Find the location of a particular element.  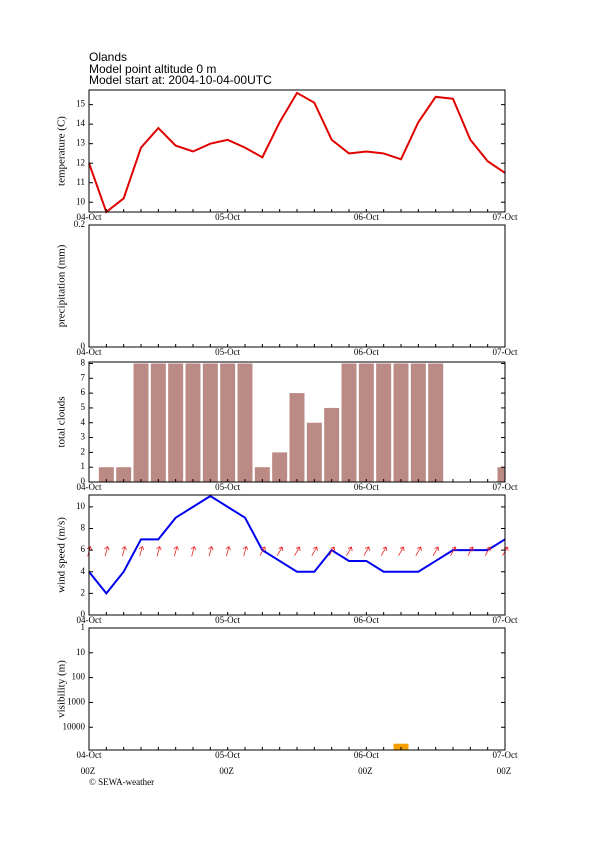

y-tick-label: 100 is located at coordinates (79, 677).